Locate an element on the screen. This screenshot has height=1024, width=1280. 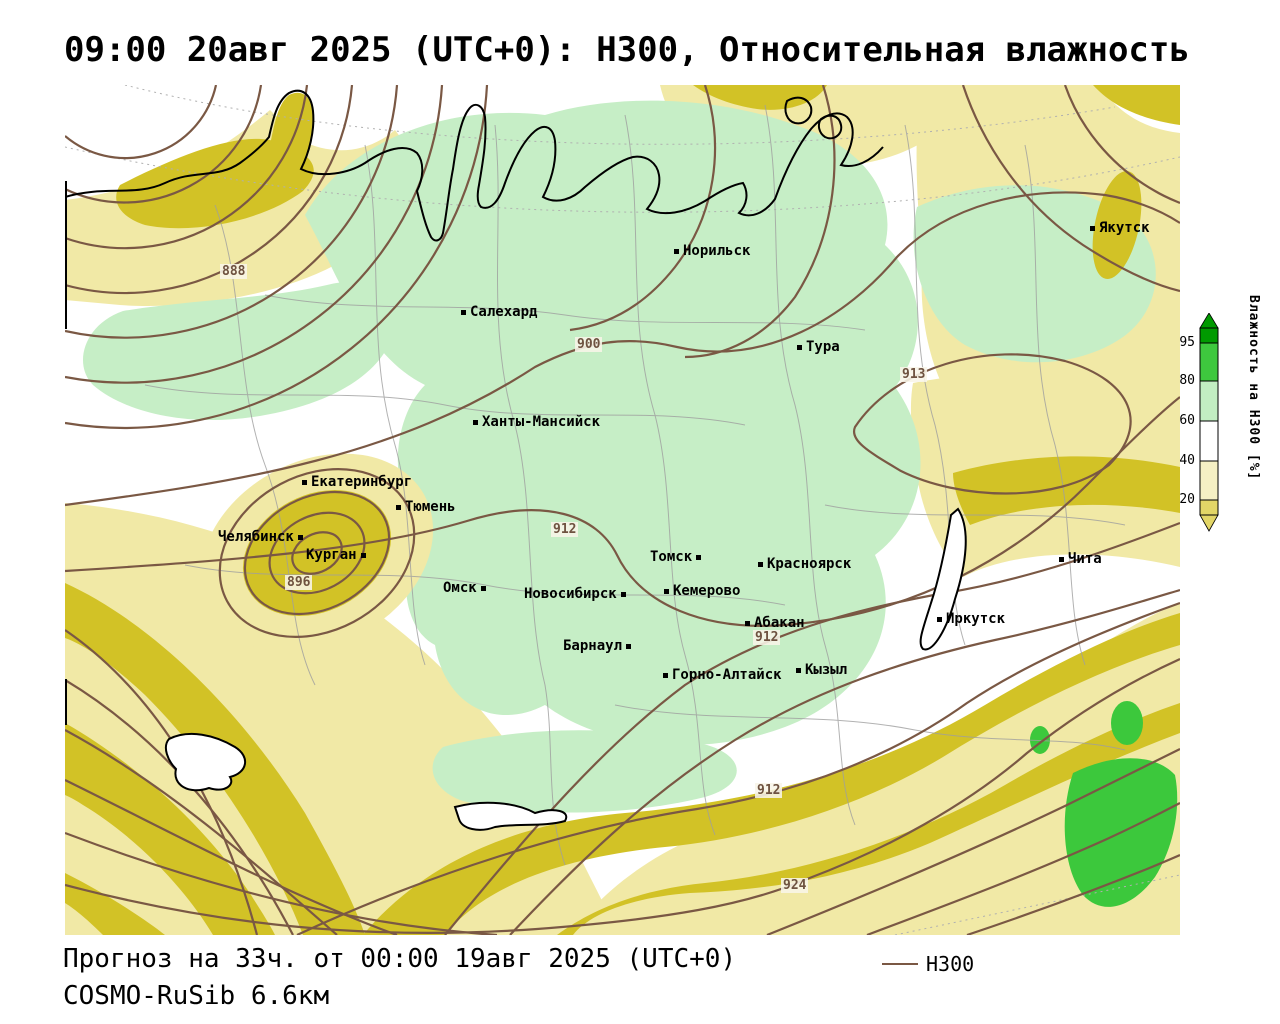
colorbar-tick-80: 80 is located at coordinates (1187, 380).